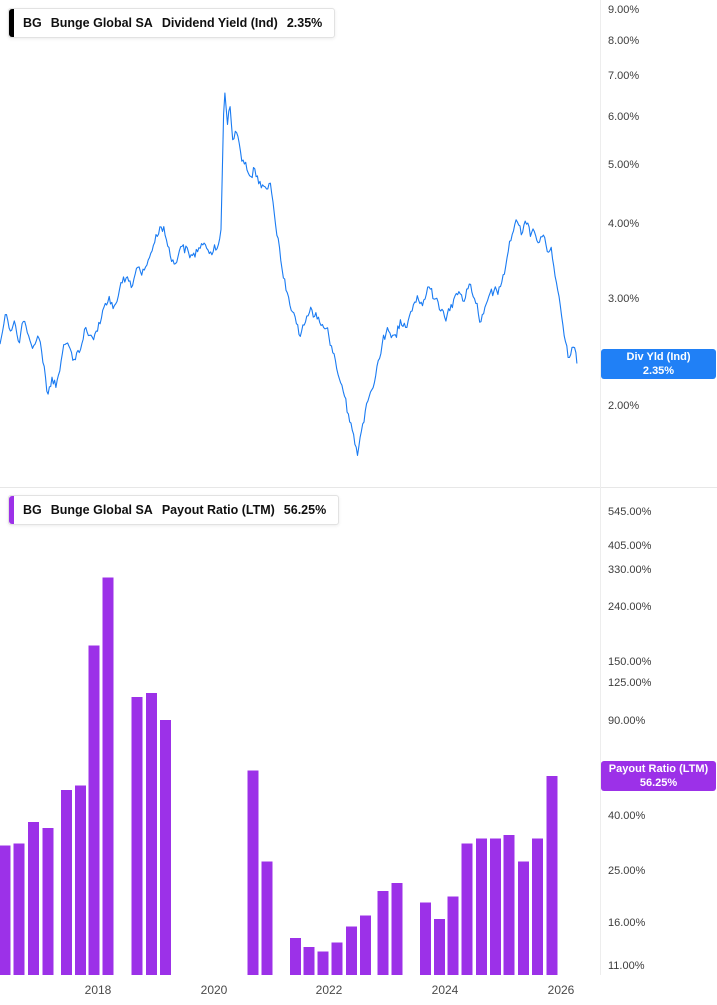 Image resolution: width=717 pixels, height=1005 pixels. I want to click on x-axis-tick-label: 2022, so click(329, 990).